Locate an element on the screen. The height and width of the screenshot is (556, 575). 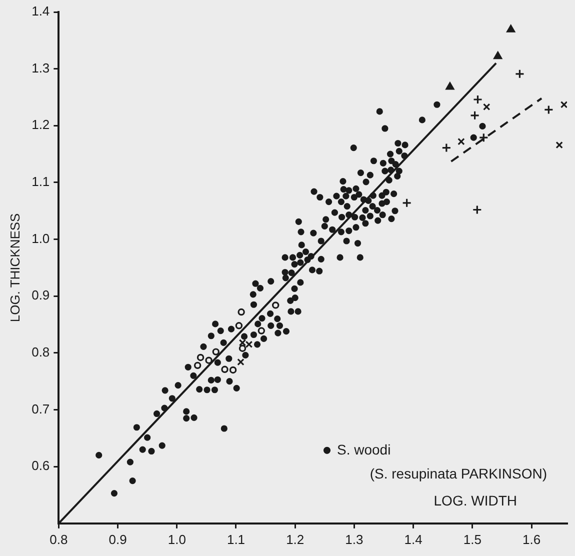
legend-label: S. woodi is located at coordinates (364, 449).